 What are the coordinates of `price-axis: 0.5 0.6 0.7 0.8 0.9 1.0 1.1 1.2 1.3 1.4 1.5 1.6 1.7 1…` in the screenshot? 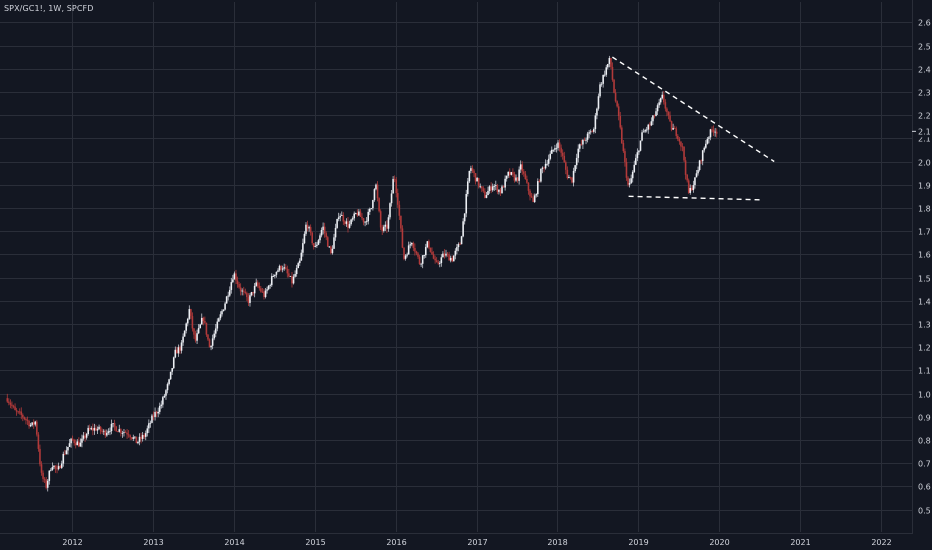 It's located at (922, 267).